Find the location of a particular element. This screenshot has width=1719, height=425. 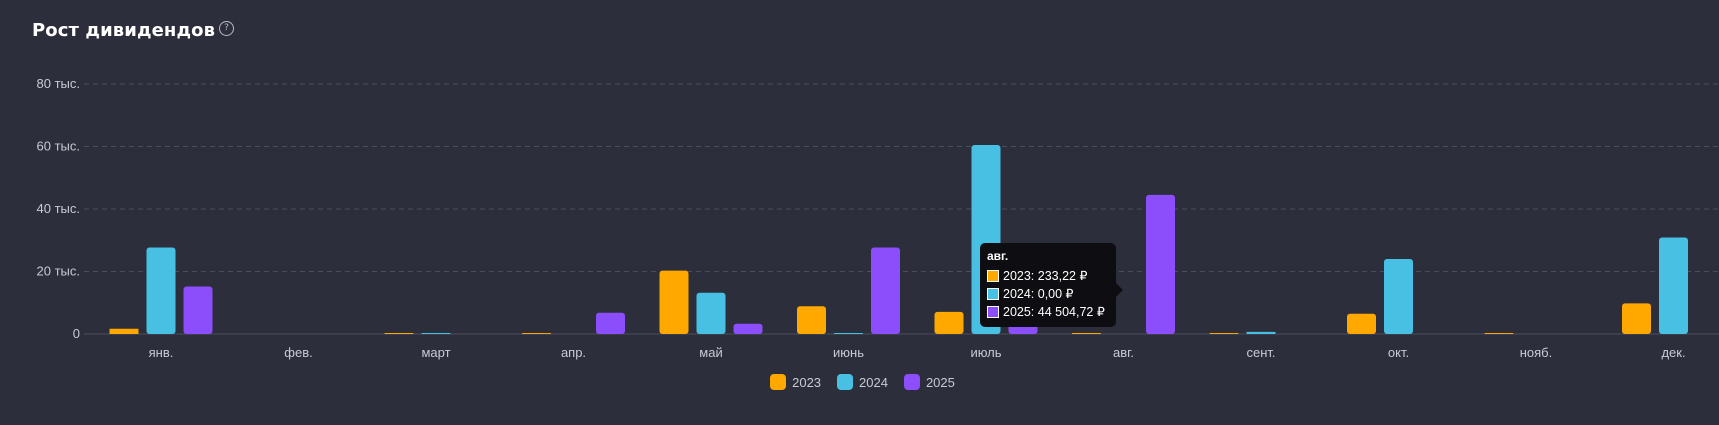

chart-title: Рост дивидендов is located at coordinates (124, 30).